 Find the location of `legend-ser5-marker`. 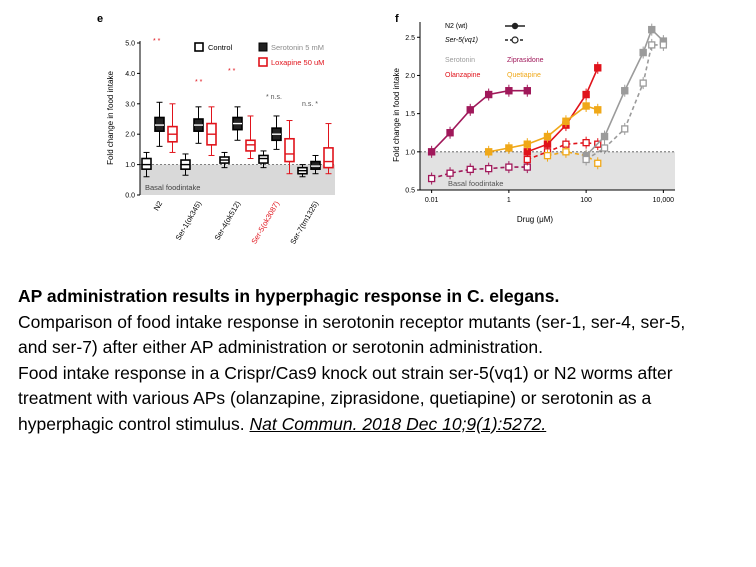

legend-ser5-marker is located at coordinates (515, 40).